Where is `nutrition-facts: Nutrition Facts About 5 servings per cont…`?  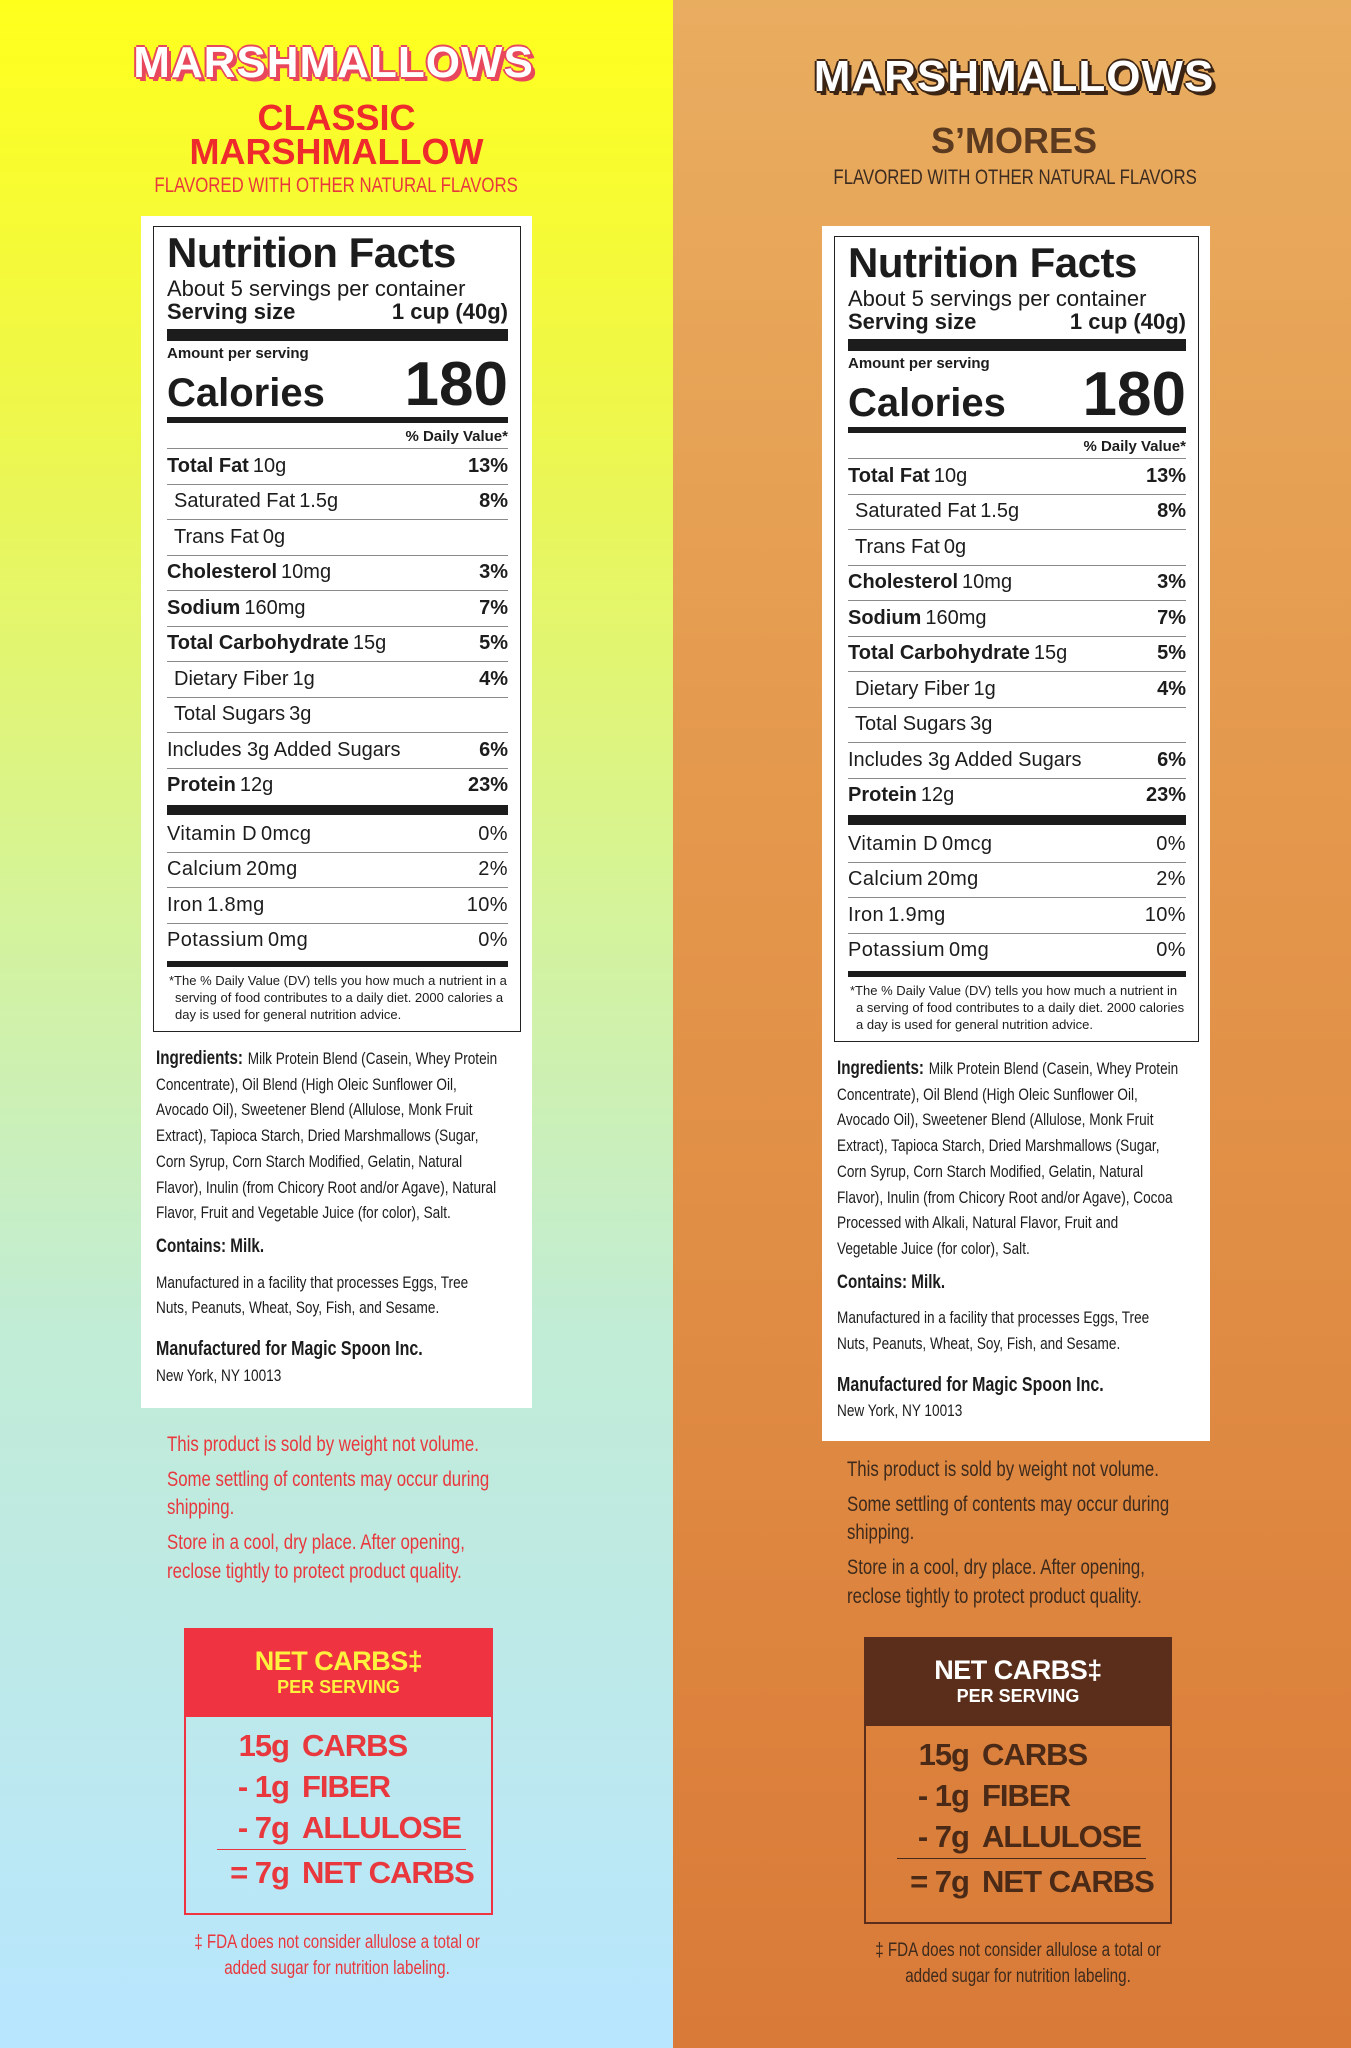 nutrition-facts: Nutrition Facts About 5 servings per cont… is located at coordinates (1016, 639).